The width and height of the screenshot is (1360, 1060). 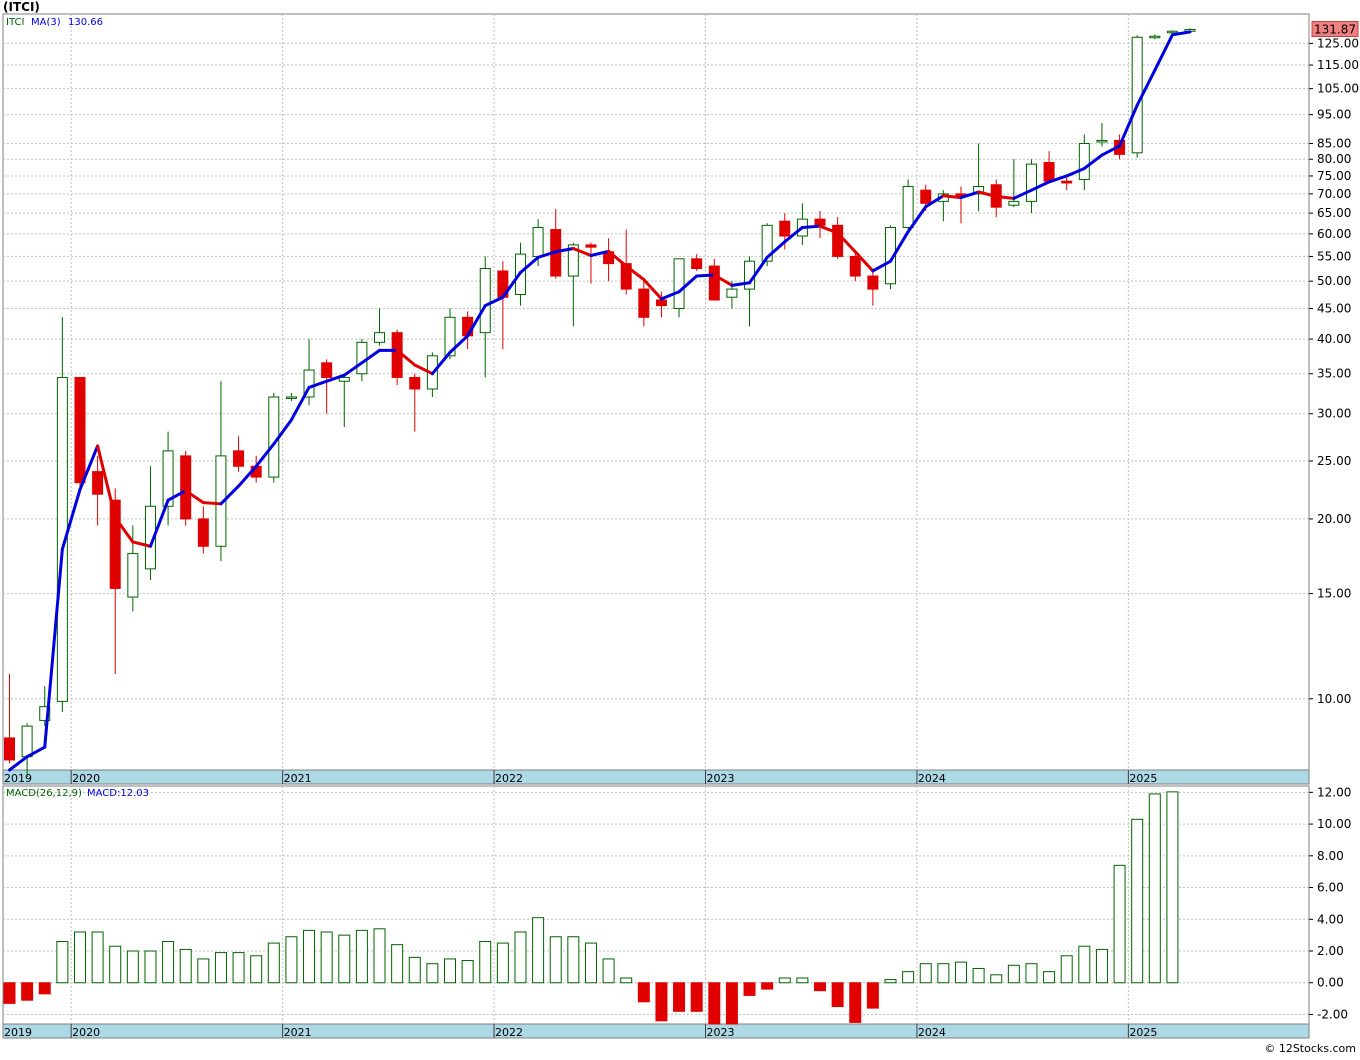 I want to click on macd-y-tick-label: 2.00, so click(x=1330, y=951).